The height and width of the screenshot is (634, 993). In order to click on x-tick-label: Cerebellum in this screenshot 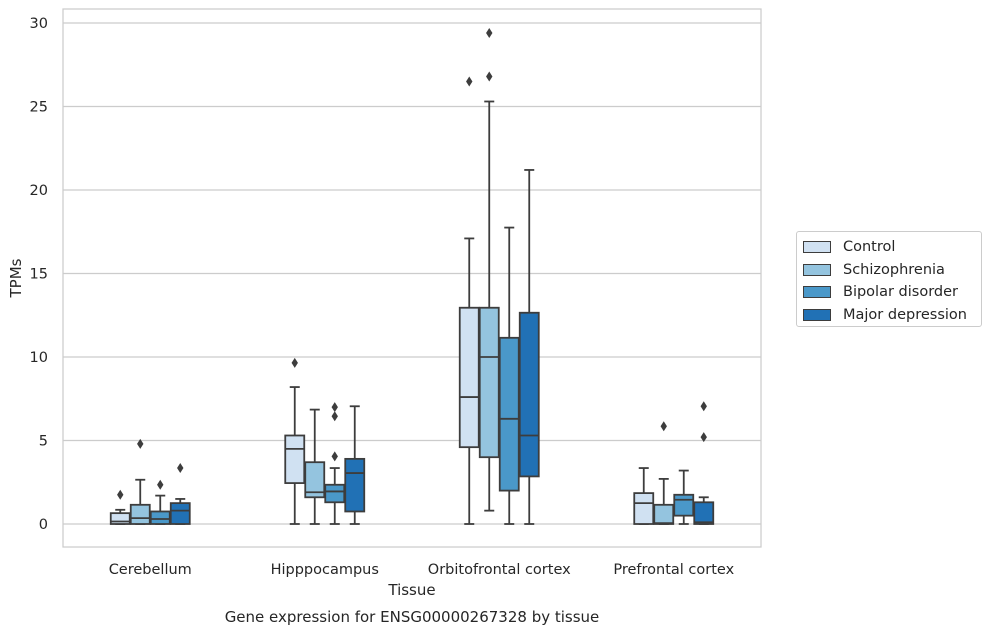, I will do `click(150, 570)`.